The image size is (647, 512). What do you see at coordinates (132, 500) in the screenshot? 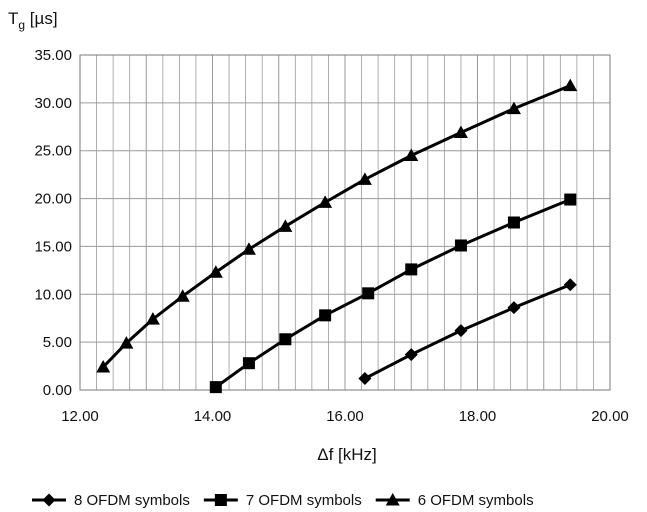
I see `legend-label: 8 OFDM symbols` at bounding box center [132, 500].